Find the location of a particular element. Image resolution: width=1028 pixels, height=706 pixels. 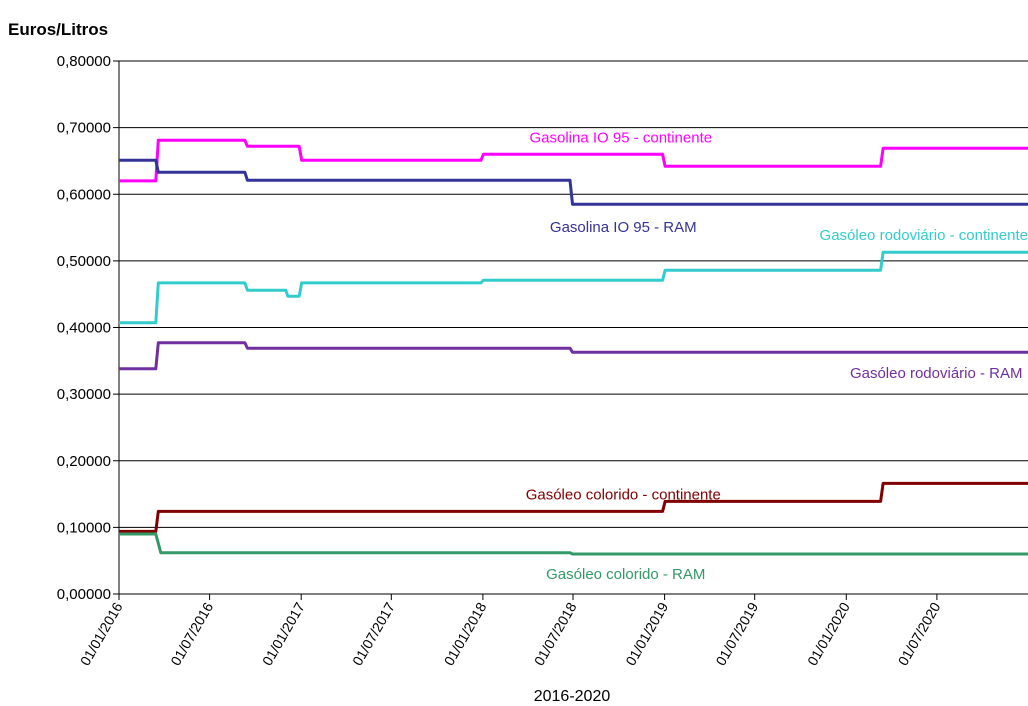

x-tick-label: 01/07/2020 is located at coordinates (919, 633).